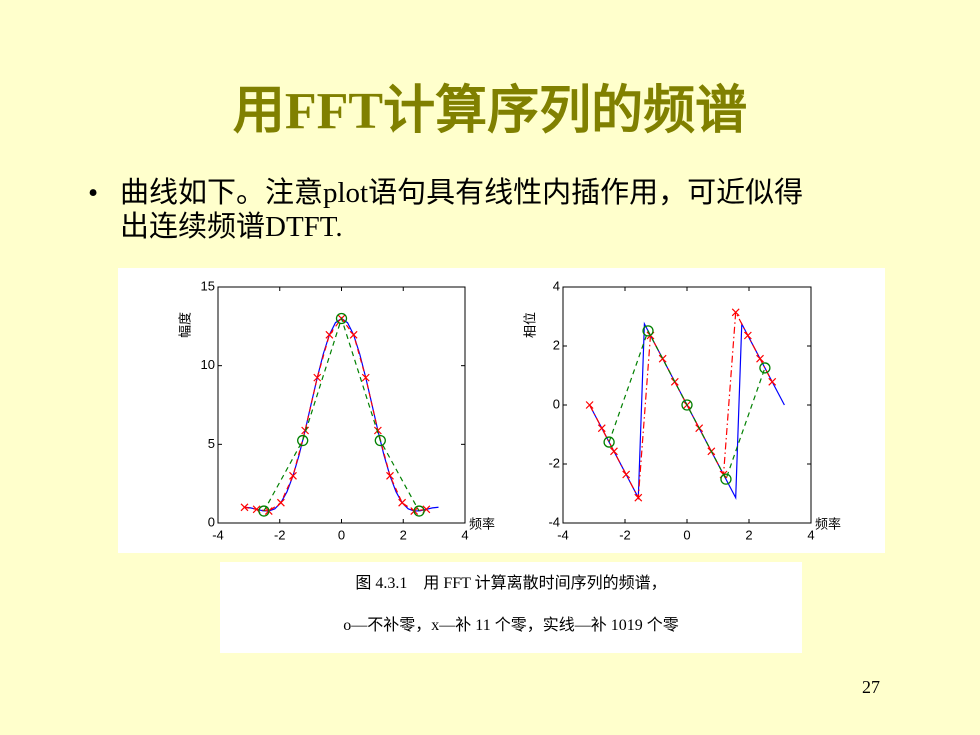  Describe the element at coordinates (556, 285) in the screenshot. I see `y-tick-label: 4` at that location.